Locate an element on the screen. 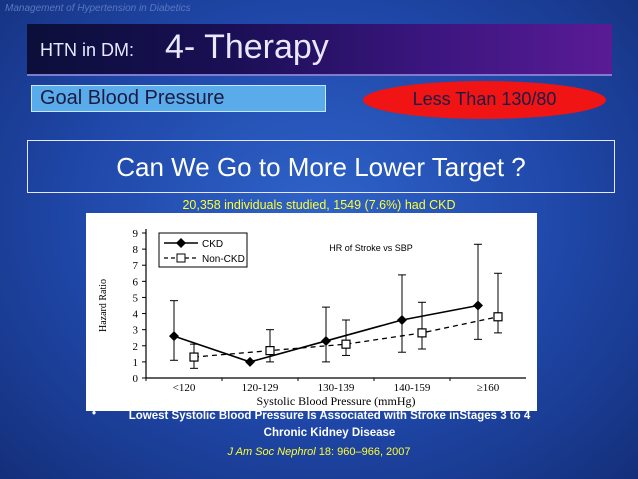 This screenshot has width=638, height=479. y-tick-label: 1 is located at coordinates (136, 363).